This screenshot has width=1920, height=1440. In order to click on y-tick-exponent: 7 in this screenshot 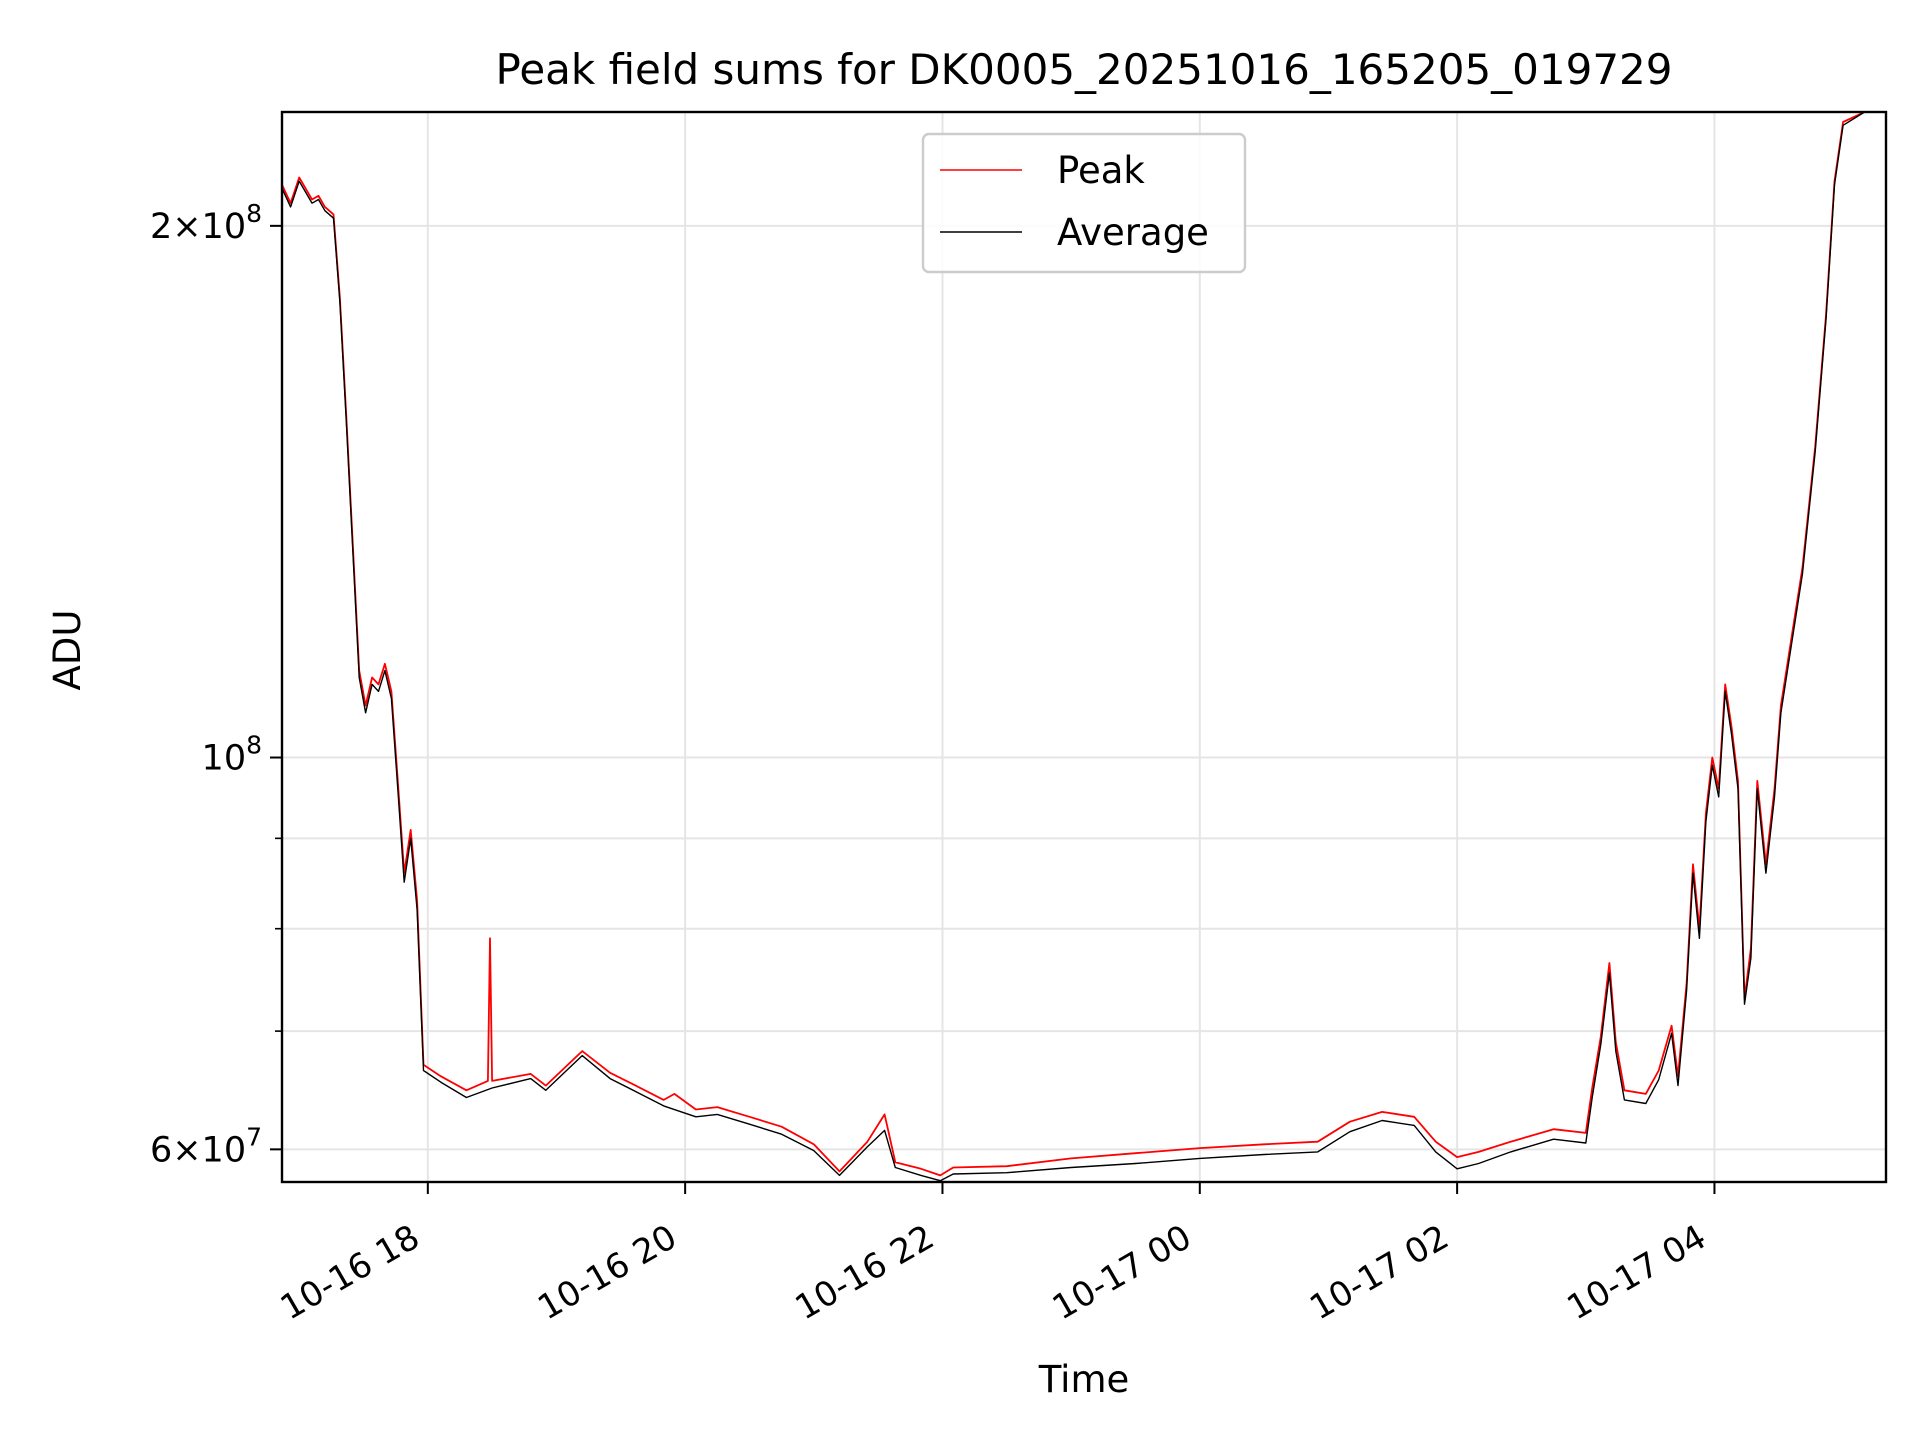, I will do `click(254, 1136)`.